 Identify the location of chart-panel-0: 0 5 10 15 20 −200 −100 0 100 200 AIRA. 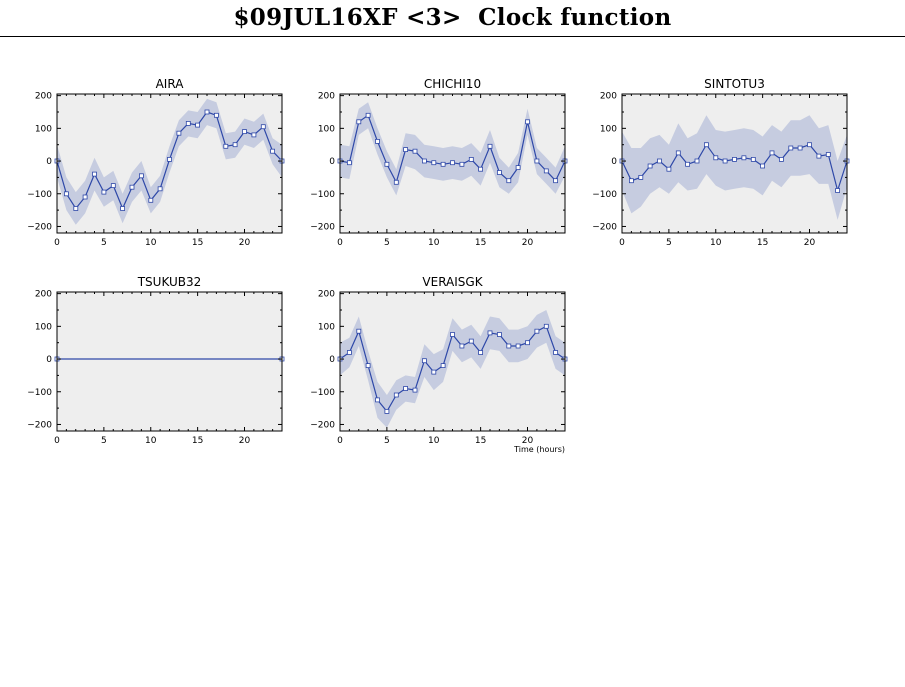
(156, 162).